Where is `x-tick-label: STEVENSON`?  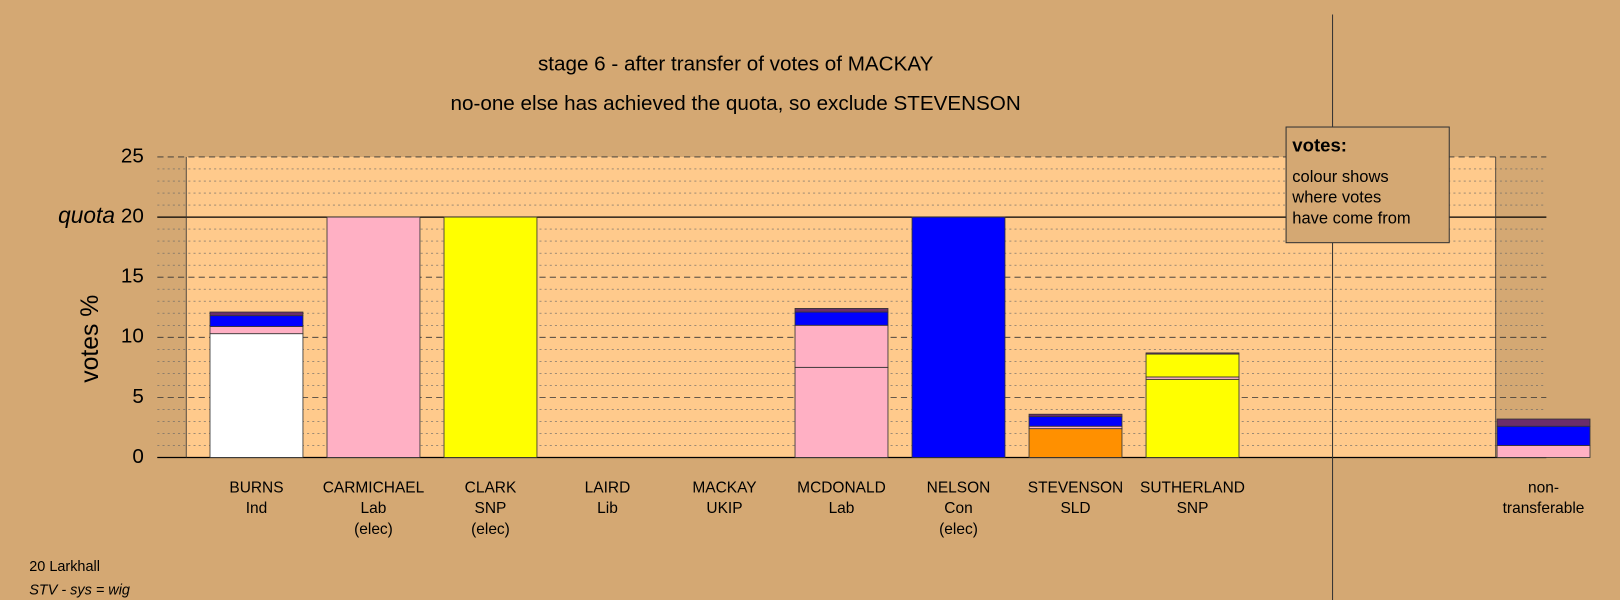 x-tick-label: STEVENSON is located at coordinates (1076, 488).